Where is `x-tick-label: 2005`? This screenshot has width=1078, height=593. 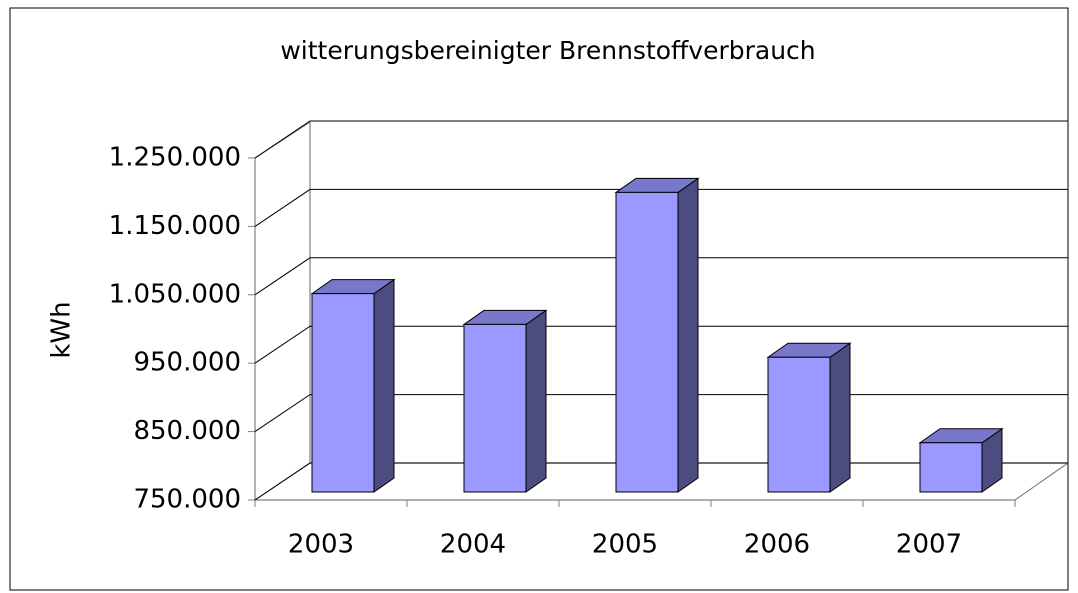 x-tick-label: 2005 is located at coordinates (625, 545).